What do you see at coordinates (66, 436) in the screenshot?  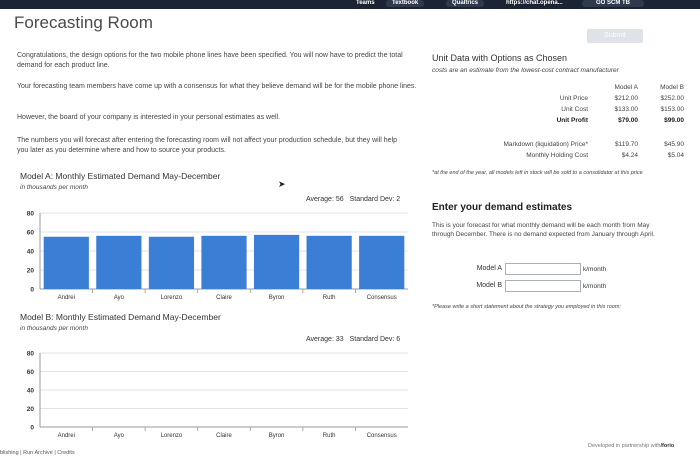 I see `model-b-category-label: Andrei` at bounding box center [66, 436].